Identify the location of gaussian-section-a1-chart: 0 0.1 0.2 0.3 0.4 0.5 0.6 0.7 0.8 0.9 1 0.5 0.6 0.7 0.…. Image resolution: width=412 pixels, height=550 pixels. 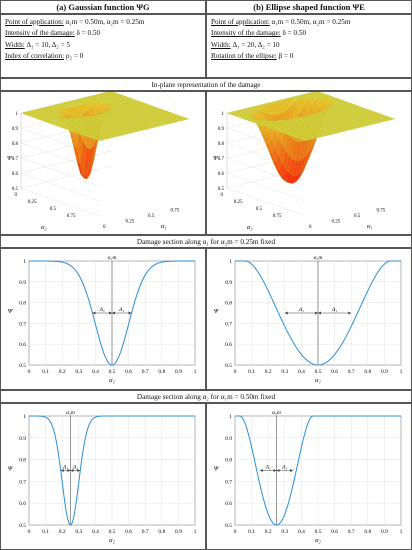
(102, 319).